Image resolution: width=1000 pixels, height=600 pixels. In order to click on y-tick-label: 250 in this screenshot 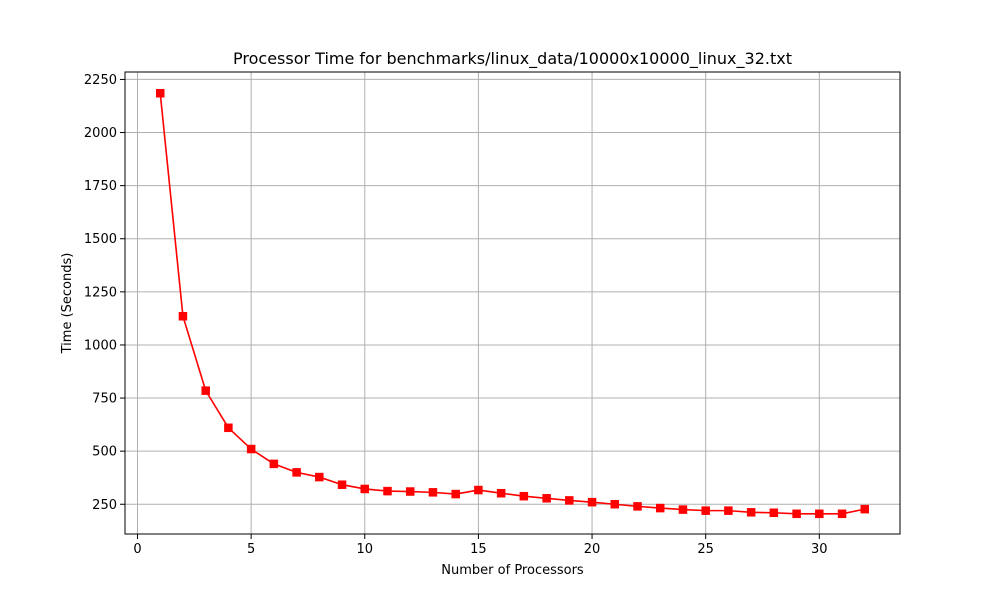, I will do `click(104, 505)`.